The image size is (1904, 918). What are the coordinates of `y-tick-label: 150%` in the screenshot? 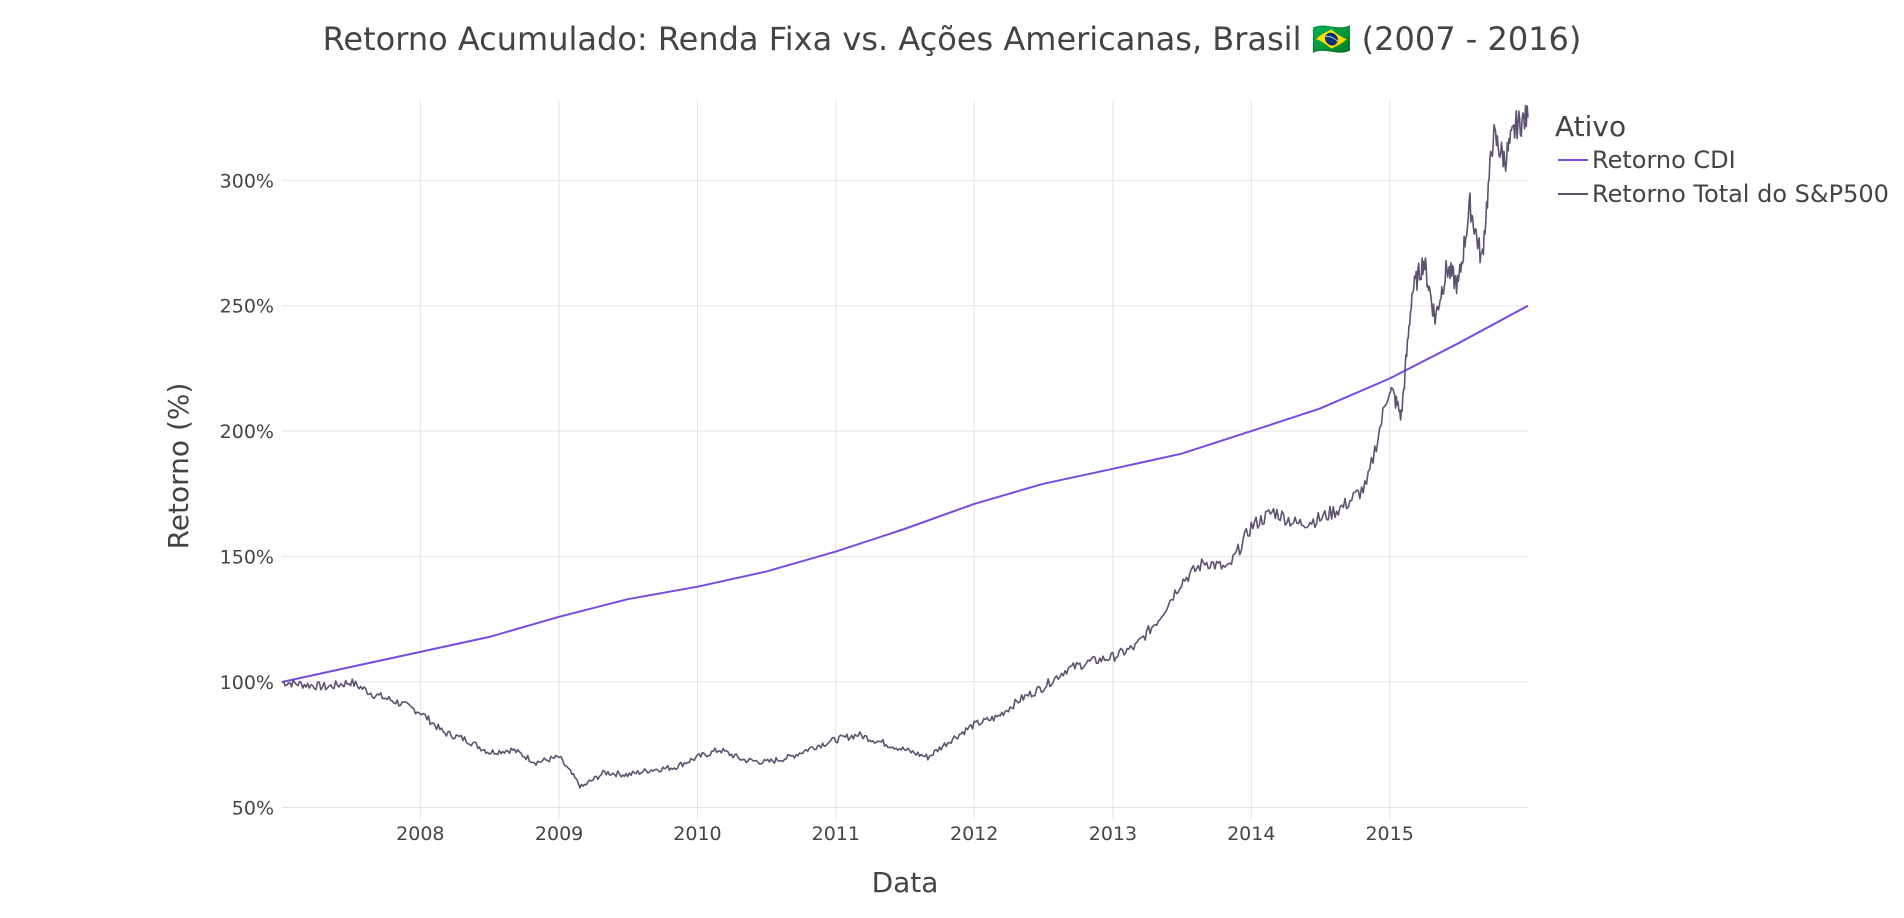 It's located at (247, 558).